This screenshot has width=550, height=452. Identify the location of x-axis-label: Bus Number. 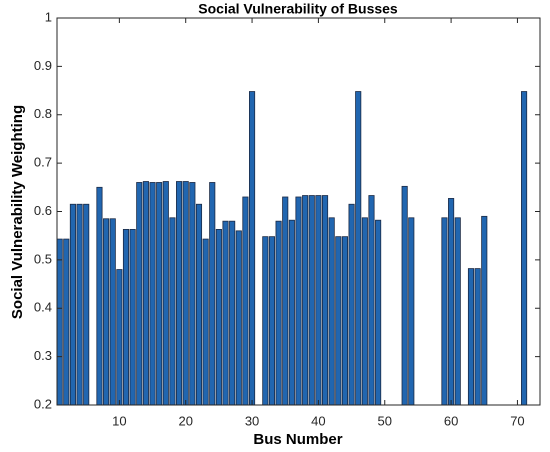
(297, 439).